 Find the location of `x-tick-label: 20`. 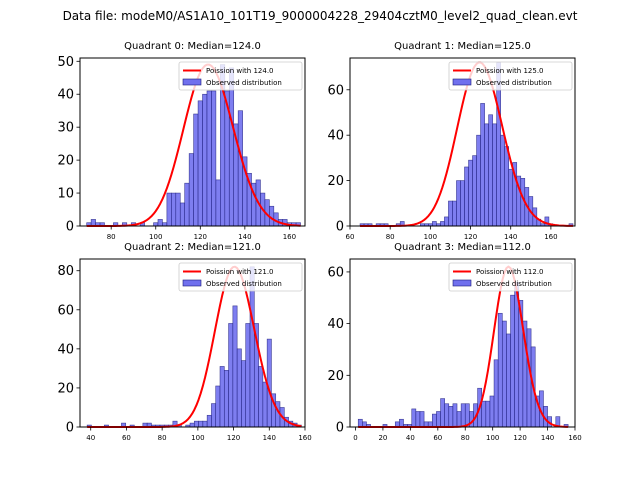

x-tick-label: 20 is located at coordinates (382, 438).